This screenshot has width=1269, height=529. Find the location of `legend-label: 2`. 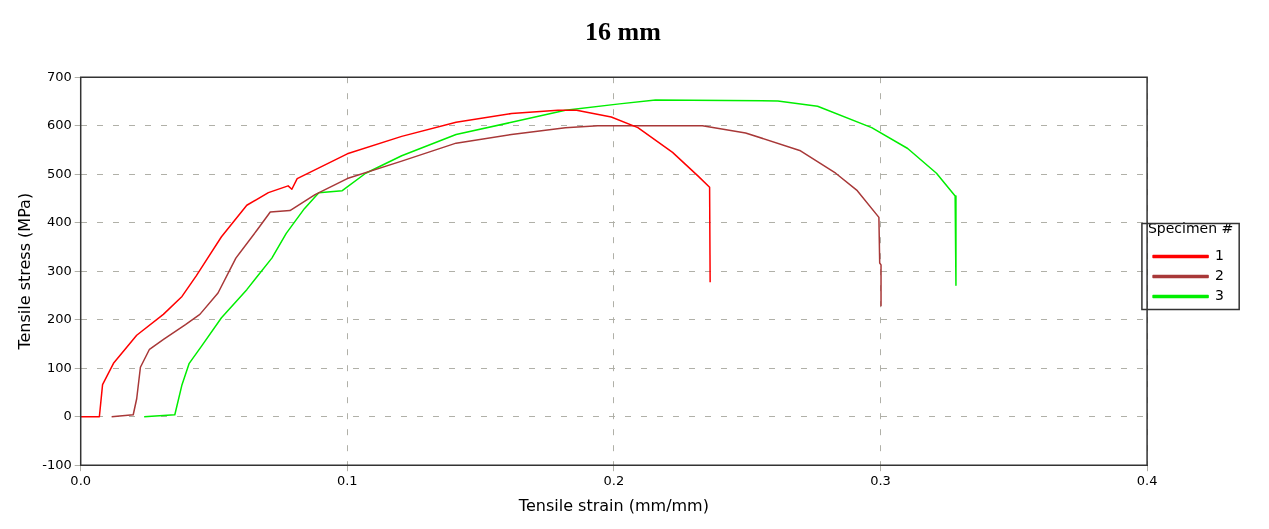

legend-label: 2 is located at coordinates (1220, 275).